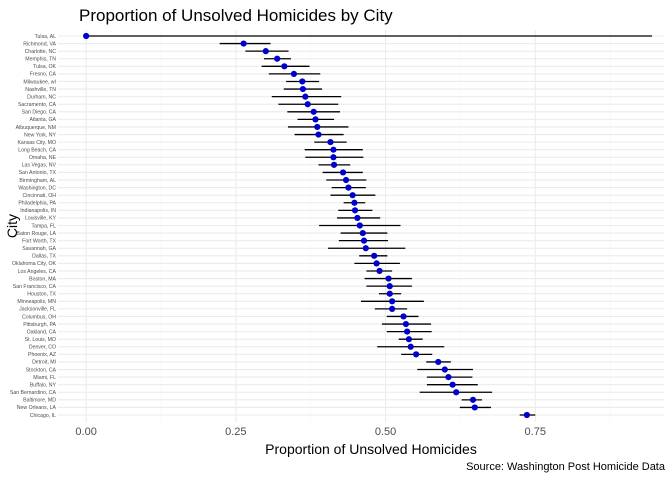  What do you see at coordinates (385, 432) in the screenshot?
I see `x-tick-label: 0.50` at bounding box center [385, 432].